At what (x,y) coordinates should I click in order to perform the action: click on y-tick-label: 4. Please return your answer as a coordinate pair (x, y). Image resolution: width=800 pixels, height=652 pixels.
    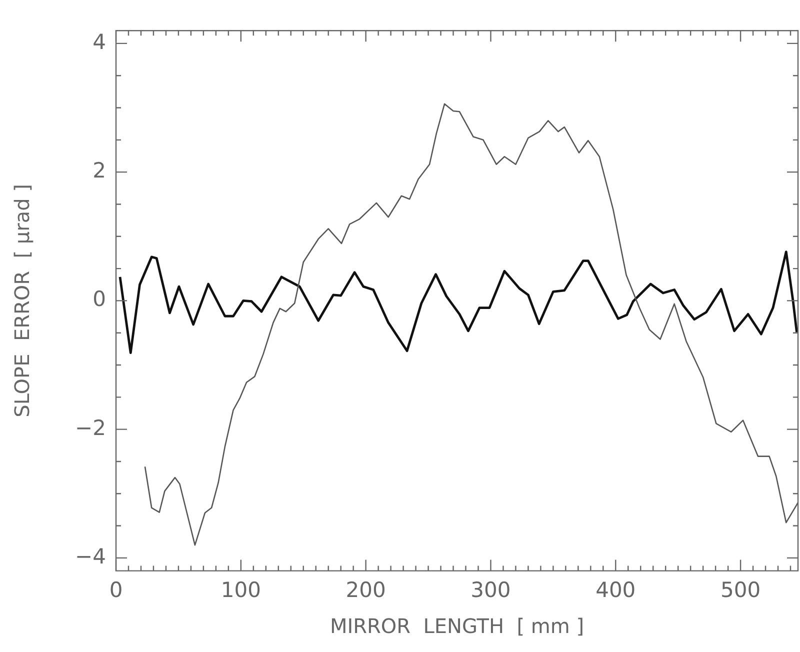
    Looking at the image, I should click on (99, 42).